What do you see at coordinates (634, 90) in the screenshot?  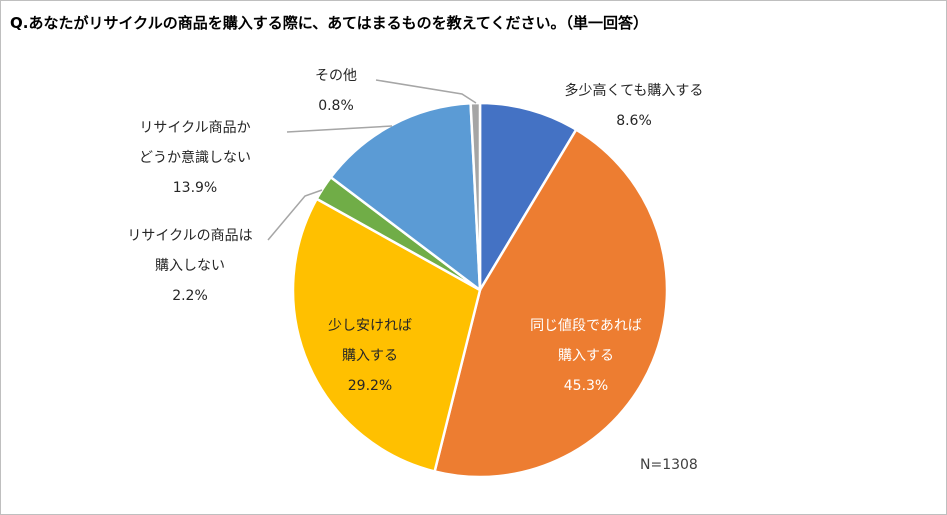 I see `data-label-category: 多少高くても購入する` at bounding box center [634, 90].